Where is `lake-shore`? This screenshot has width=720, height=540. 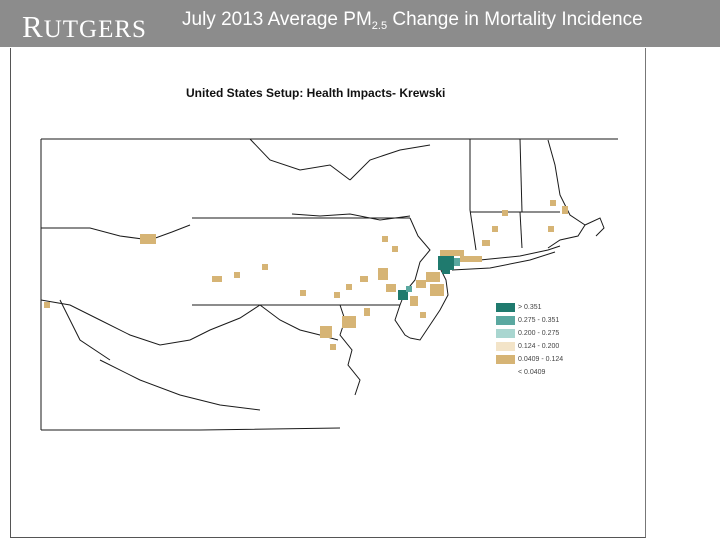 lake-shore is located at coordinates (116, 232).